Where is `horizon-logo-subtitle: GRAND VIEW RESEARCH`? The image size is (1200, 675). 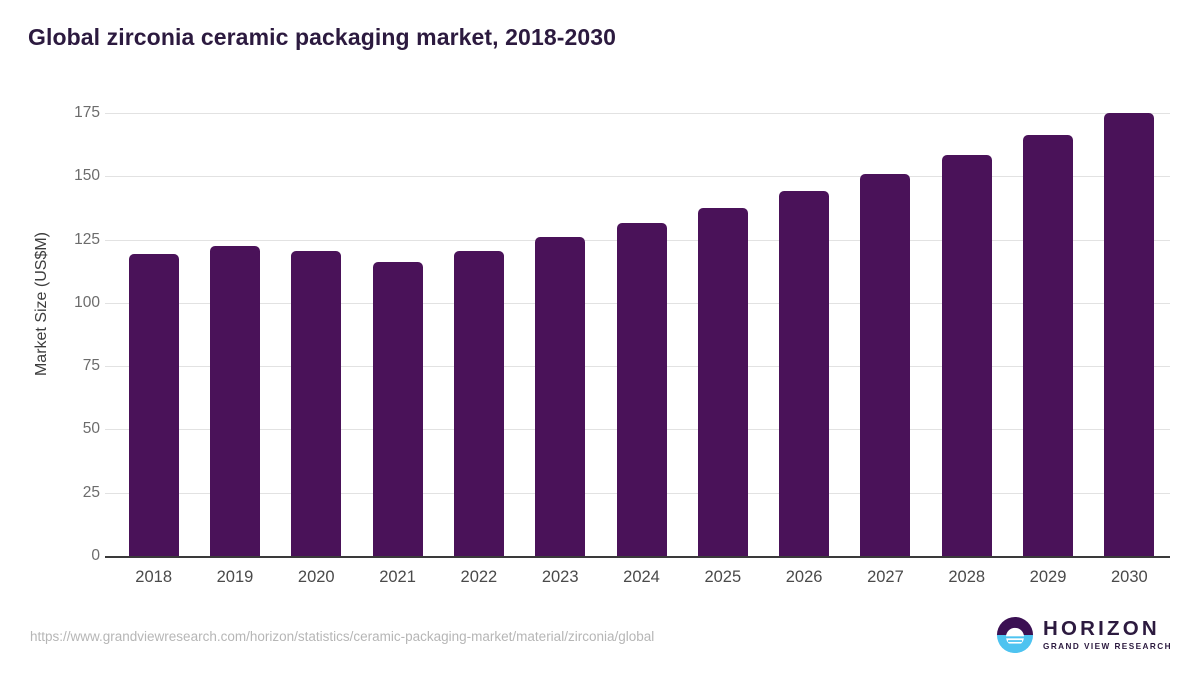
horizon-logo-subtitle: GRAND VIEW RESEARCH is located at coordinates (1107, 646).